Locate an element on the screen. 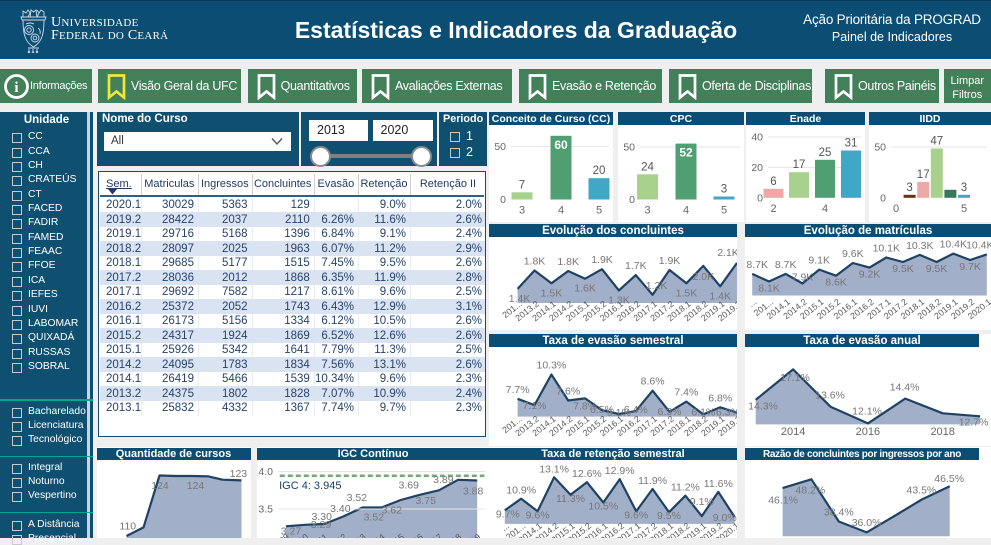 This screenshot has height=545, width=991. svg-text: 11.2% is located at coordinates (685, 488).